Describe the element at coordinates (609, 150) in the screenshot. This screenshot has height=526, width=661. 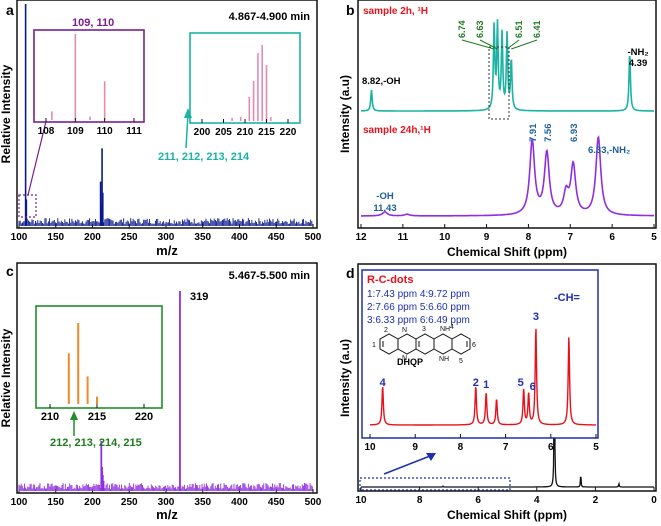
I see `panel-b-nh2-24h: 6.33,-NH₂` at that location.